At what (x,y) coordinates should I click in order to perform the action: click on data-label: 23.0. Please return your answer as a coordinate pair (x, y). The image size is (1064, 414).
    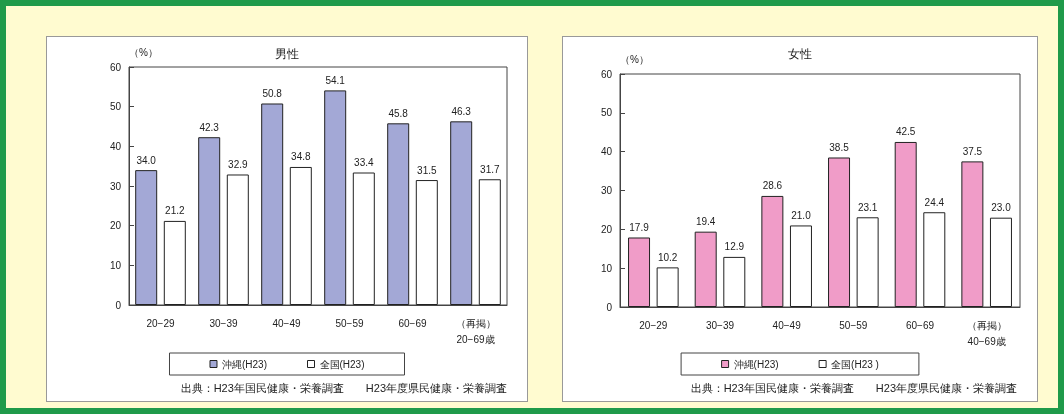
    Looking at the image, I should click on (1001, 208).